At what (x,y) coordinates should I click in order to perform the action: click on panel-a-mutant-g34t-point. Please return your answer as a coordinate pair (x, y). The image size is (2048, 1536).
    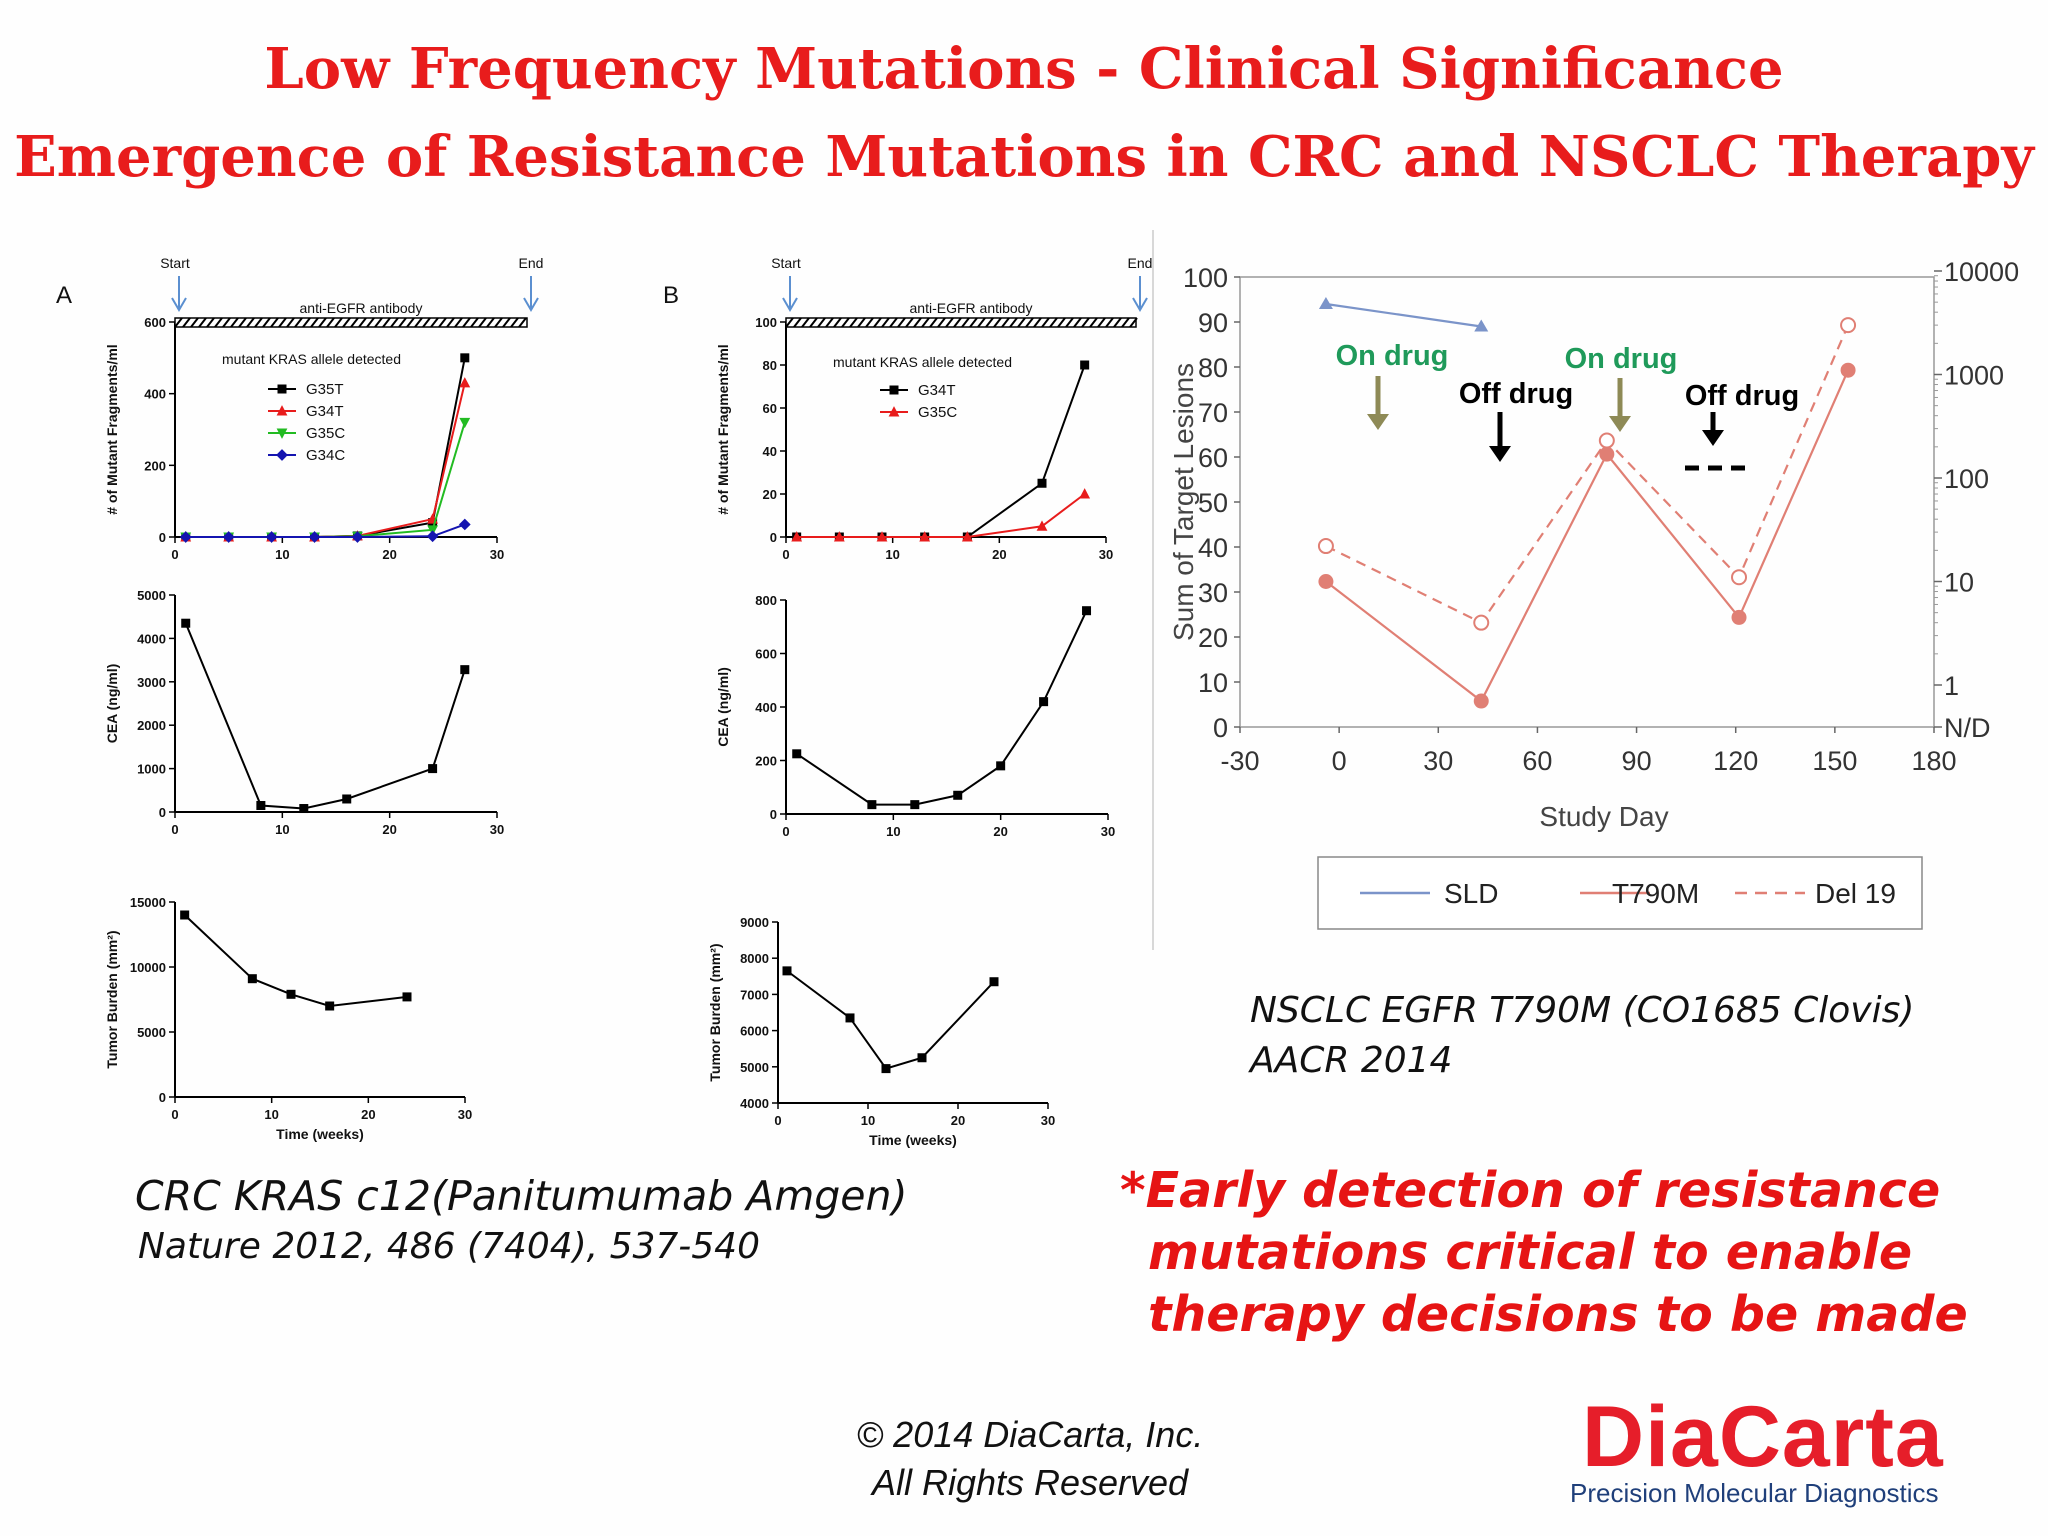
    Looking at the image, I should click on (465, 382).